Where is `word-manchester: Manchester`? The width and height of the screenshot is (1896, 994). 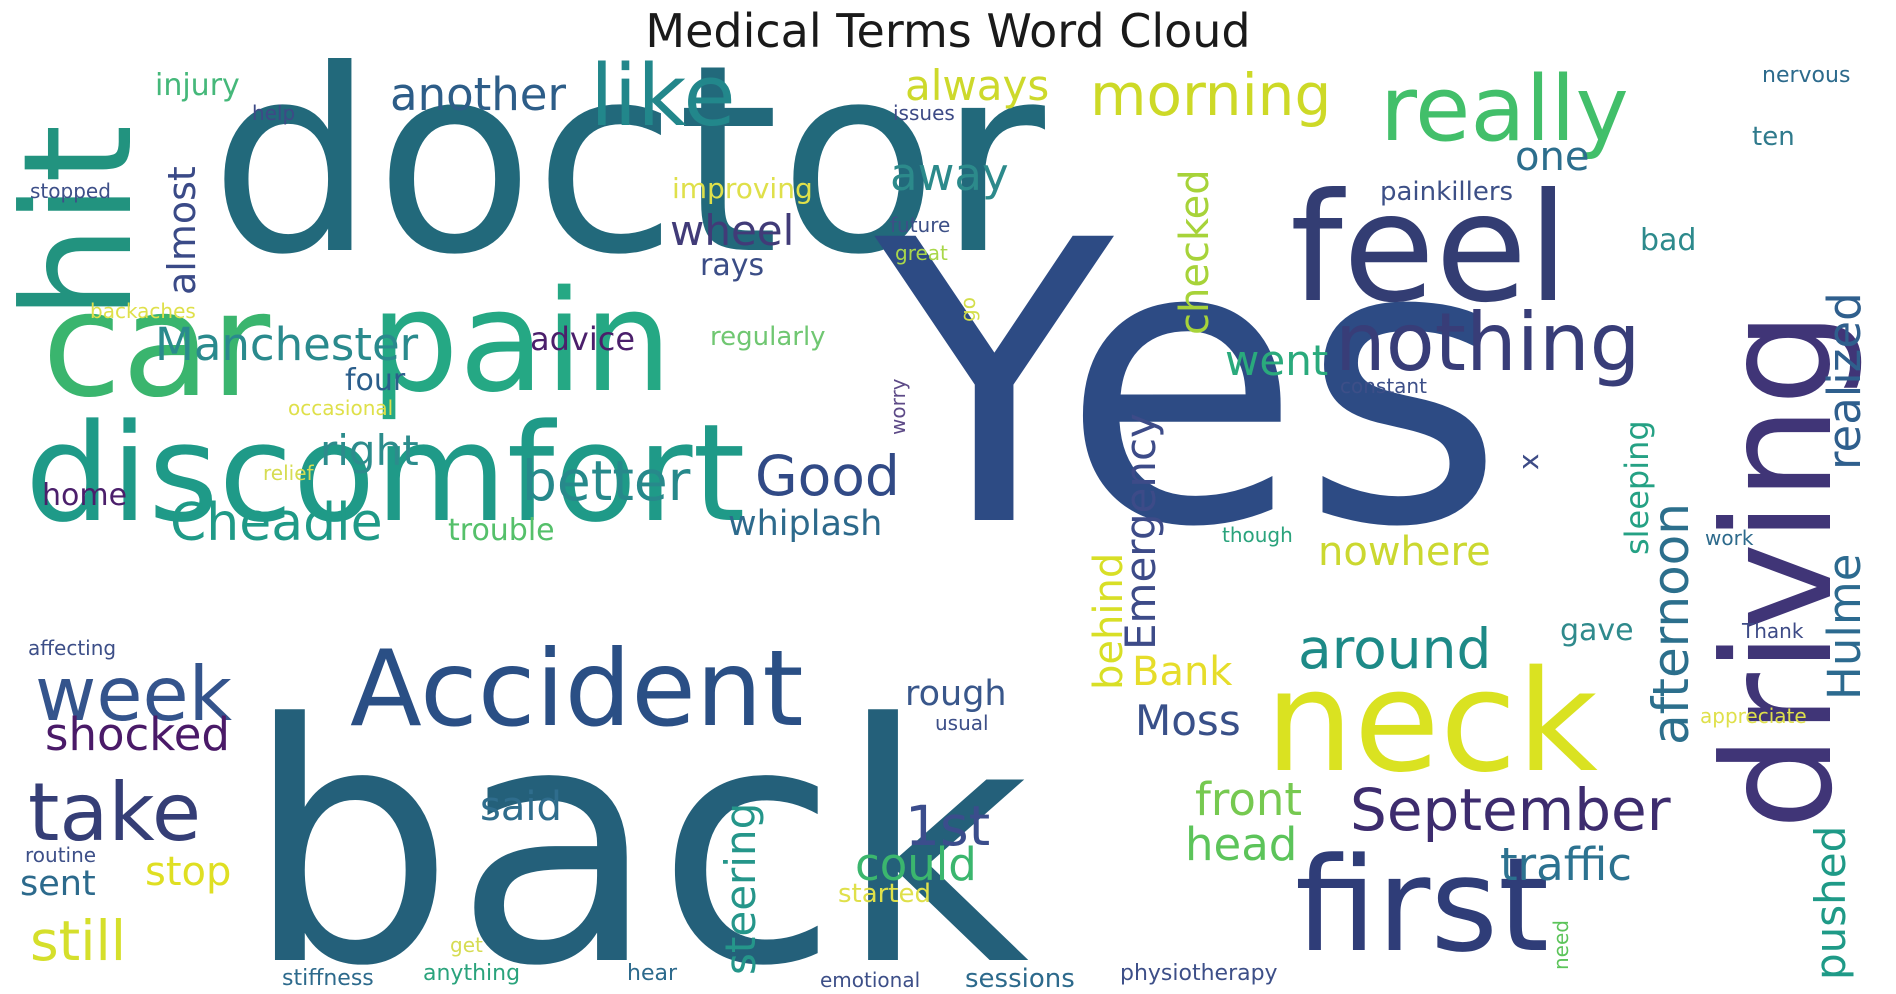 word-manchester: Manchester is located at coordinates (287, 344).